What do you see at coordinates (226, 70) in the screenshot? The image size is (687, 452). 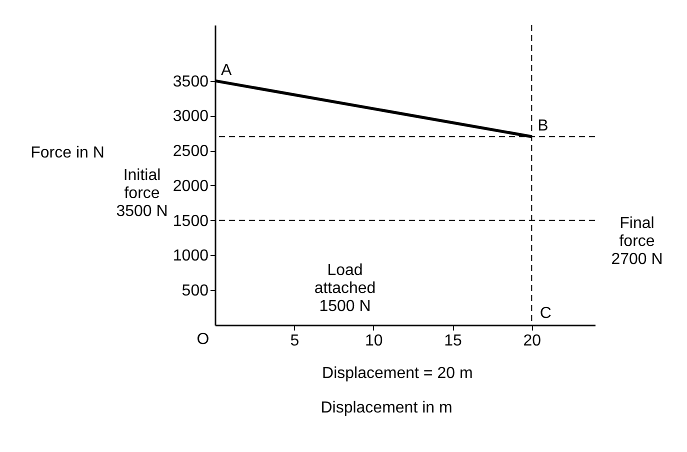 I see `annotation: A` at bounding box center [226, 70].